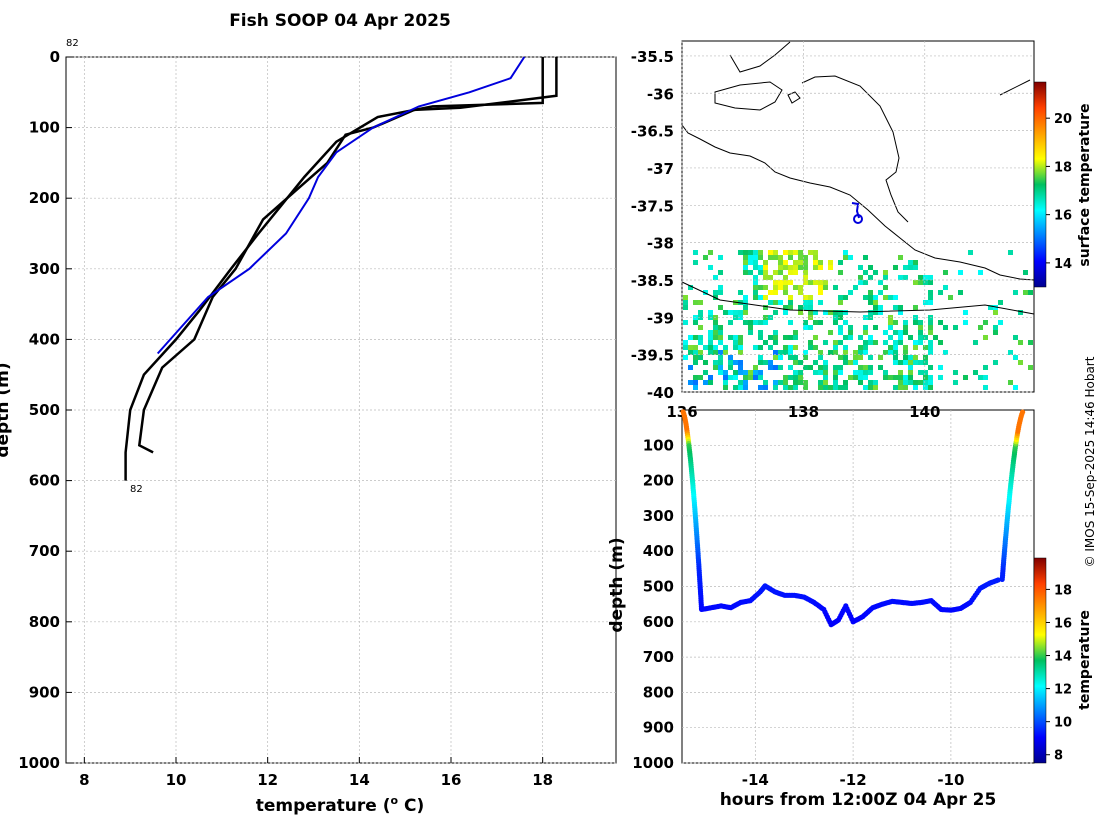 The width and height of the screenshot is (1100, 820). What do you see at coordinates (658, 692) in the screenshot?
I see `section-y-tick-label: 800` at bounding box center [658, 692].